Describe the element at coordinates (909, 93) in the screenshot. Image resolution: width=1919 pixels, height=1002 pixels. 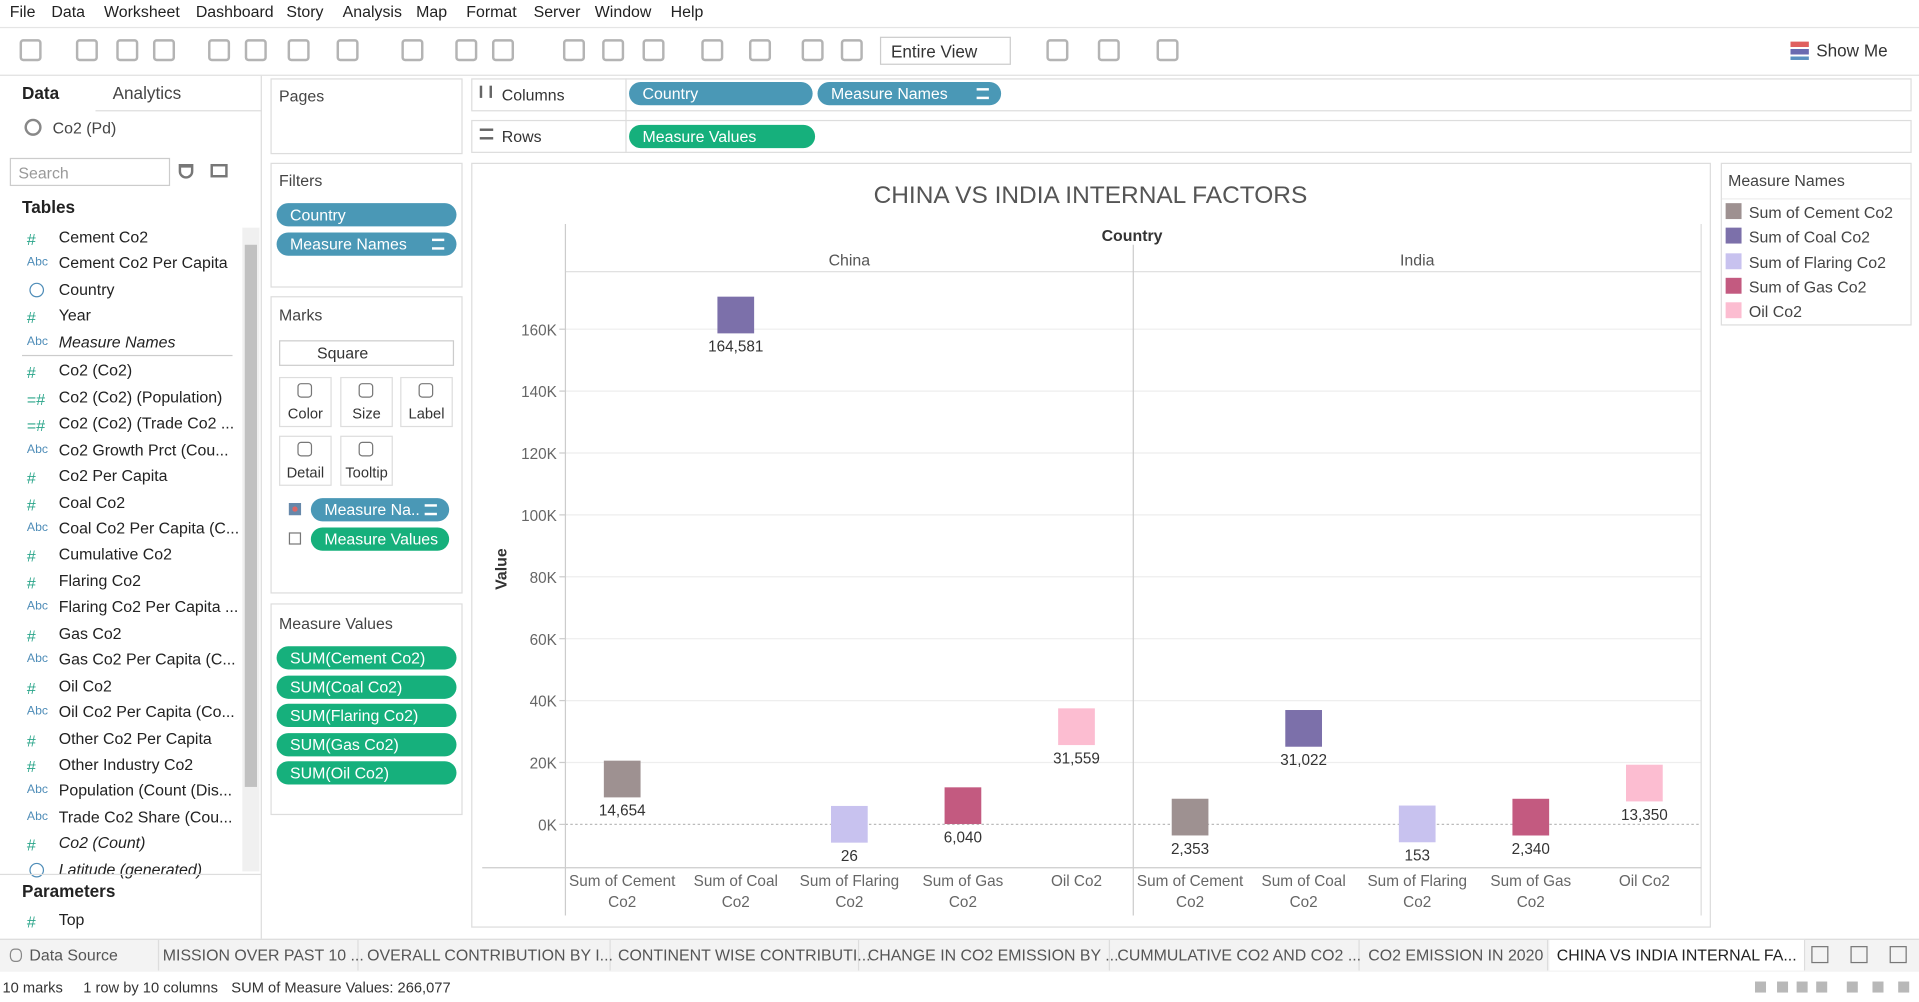
I see `column-pill: Measure Names` at that location.